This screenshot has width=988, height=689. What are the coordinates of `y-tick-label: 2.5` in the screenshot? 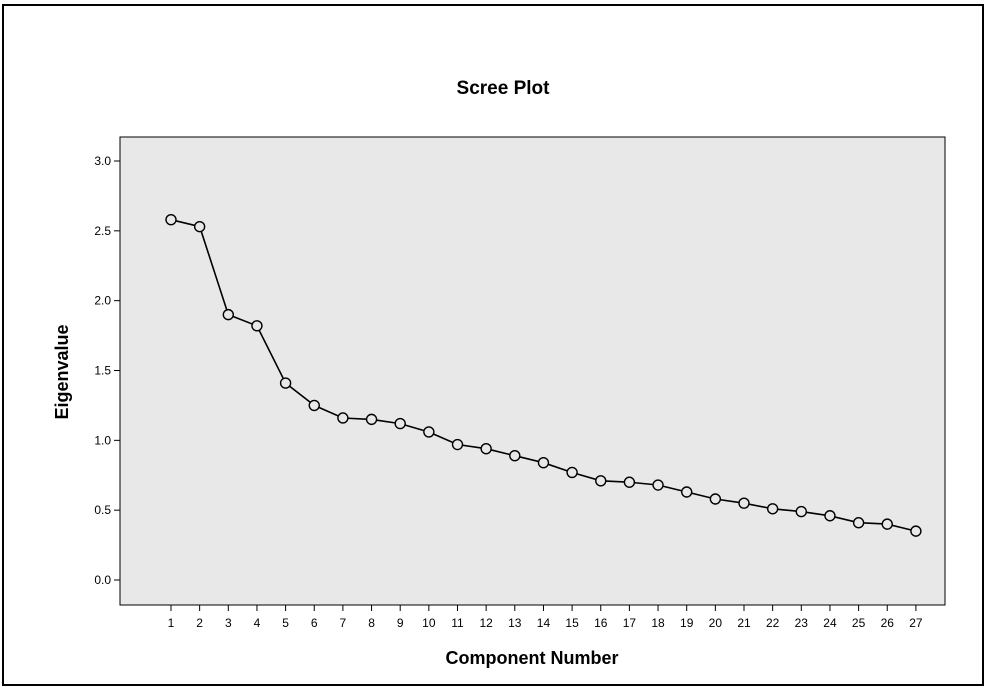 It's located at (102, 231).